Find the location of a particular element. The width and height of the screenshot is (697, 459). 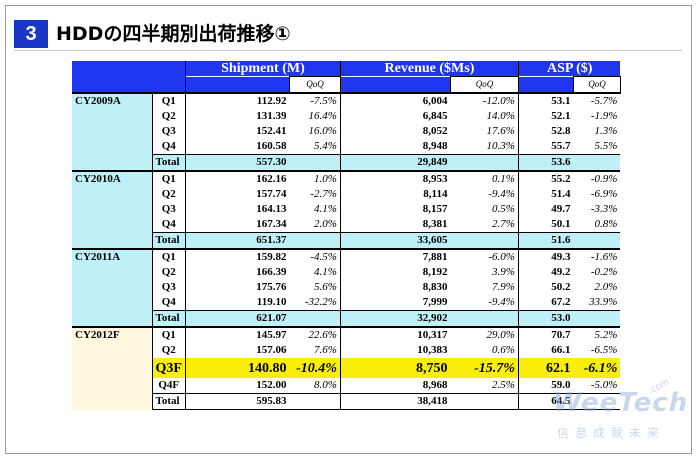

shipment-qoq: 4.1% is located at coordinates (325, 272).